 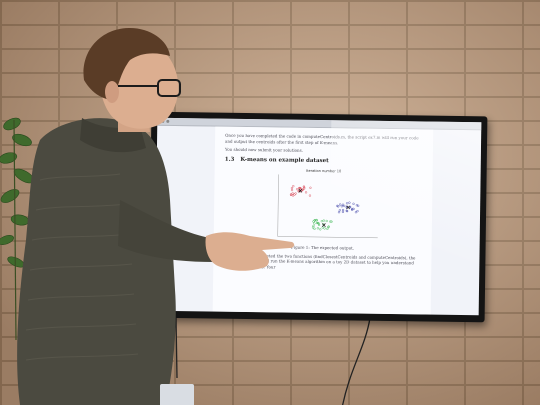 What do you see at coordinates (176, 348) in the screenshot?
I see `tv-cable-left` at bounding box center [176, 348].